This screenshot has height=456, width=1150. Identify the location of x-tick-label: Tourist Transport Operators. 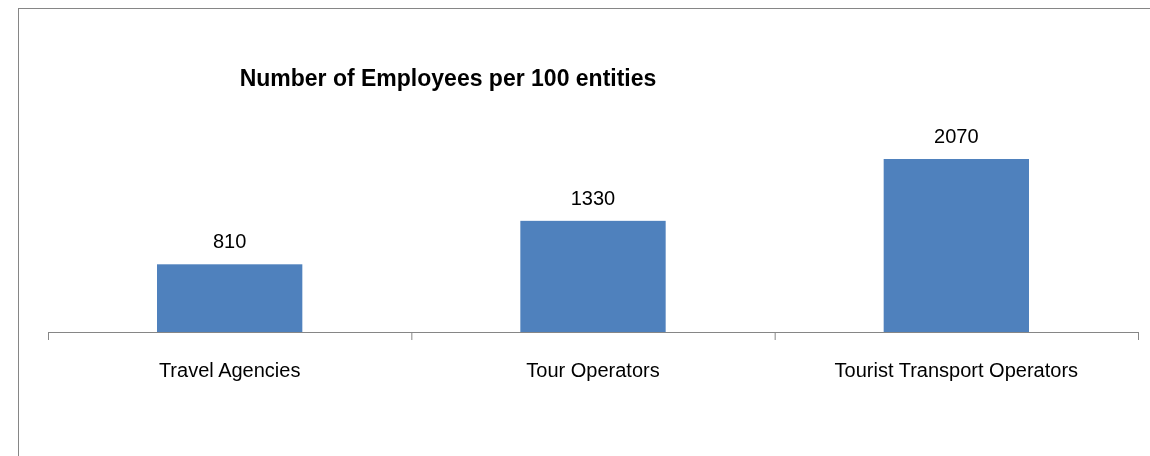
(956, 370).